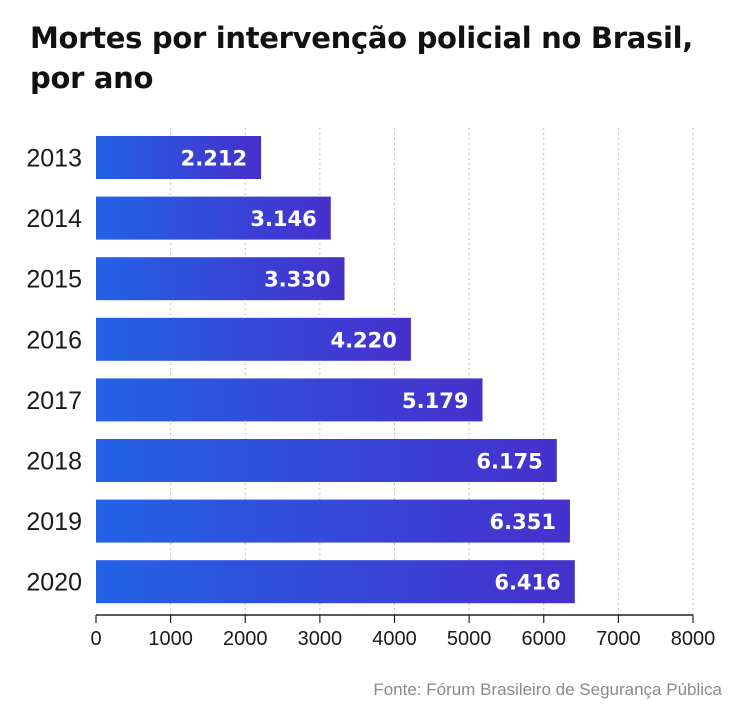 This screenshot has width=750, height=728. I want to click on x-axis: 0 1000 2000 3000 4000 5000 6000 7000 8000, so click(403, 632).